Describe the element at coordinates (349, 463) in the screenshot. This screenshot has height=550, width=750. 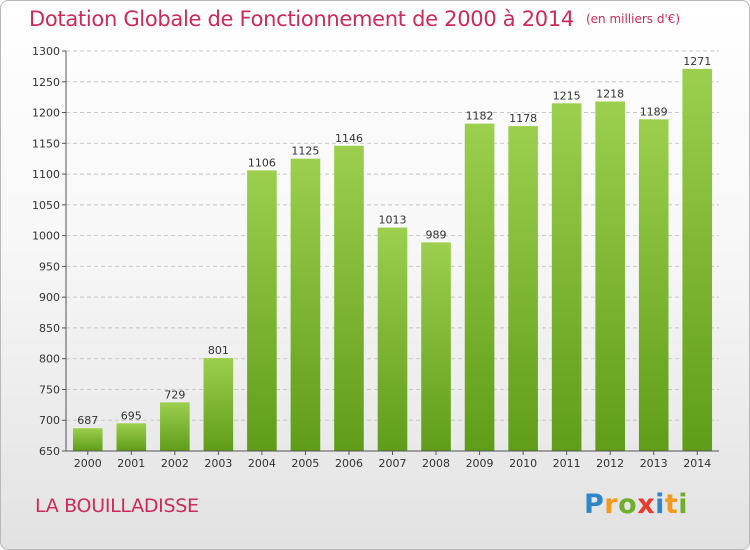
I see `x-tick-label: 2006` at that location.